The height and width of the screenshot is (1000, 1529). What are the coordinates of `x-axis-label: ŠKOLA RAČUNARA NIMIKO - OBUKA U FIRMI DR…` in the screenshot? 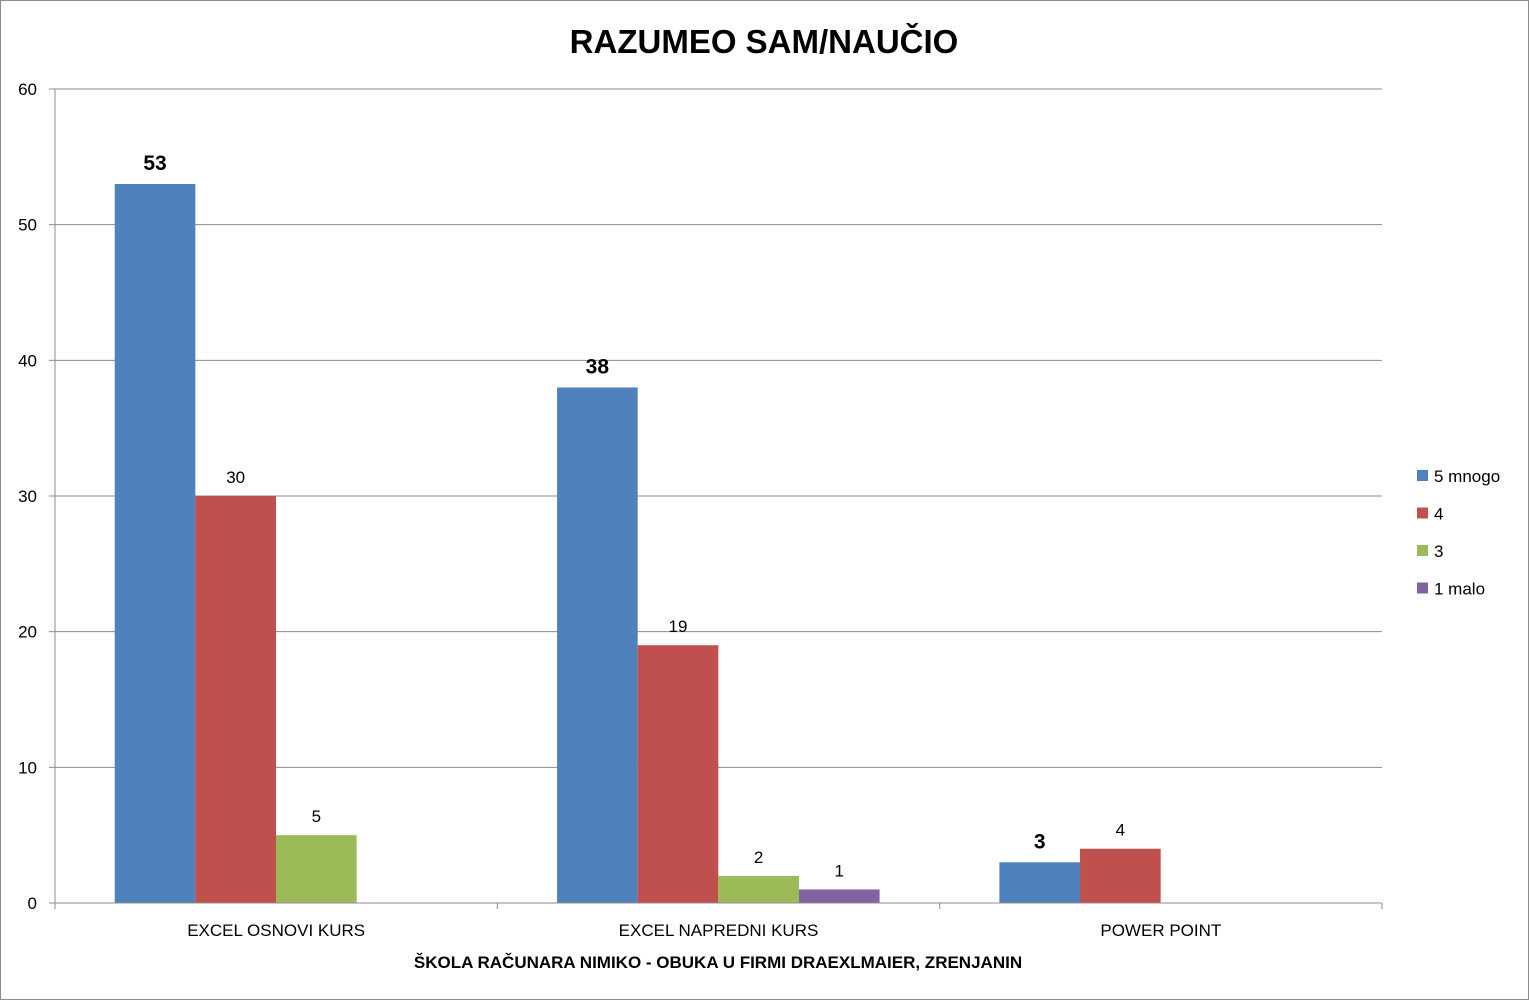 It's located at (718, 962).